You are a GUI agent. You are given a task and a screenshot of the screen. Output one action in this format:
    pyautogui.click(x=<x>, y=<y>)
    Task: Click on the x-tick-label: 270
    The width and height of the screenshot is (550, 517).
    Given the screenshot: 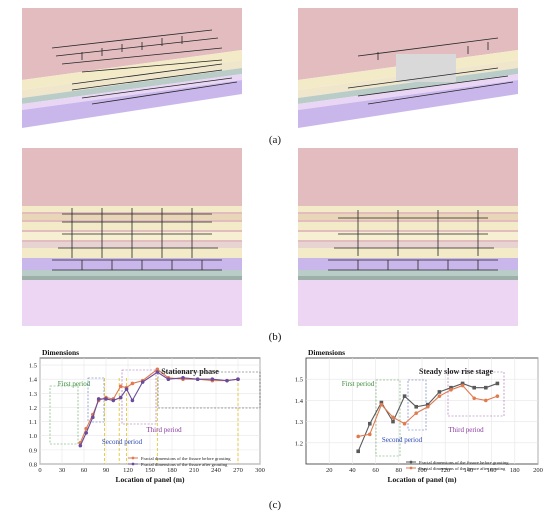 What is the action you would take?
    pyautogui.click(x=238, y=470)
    